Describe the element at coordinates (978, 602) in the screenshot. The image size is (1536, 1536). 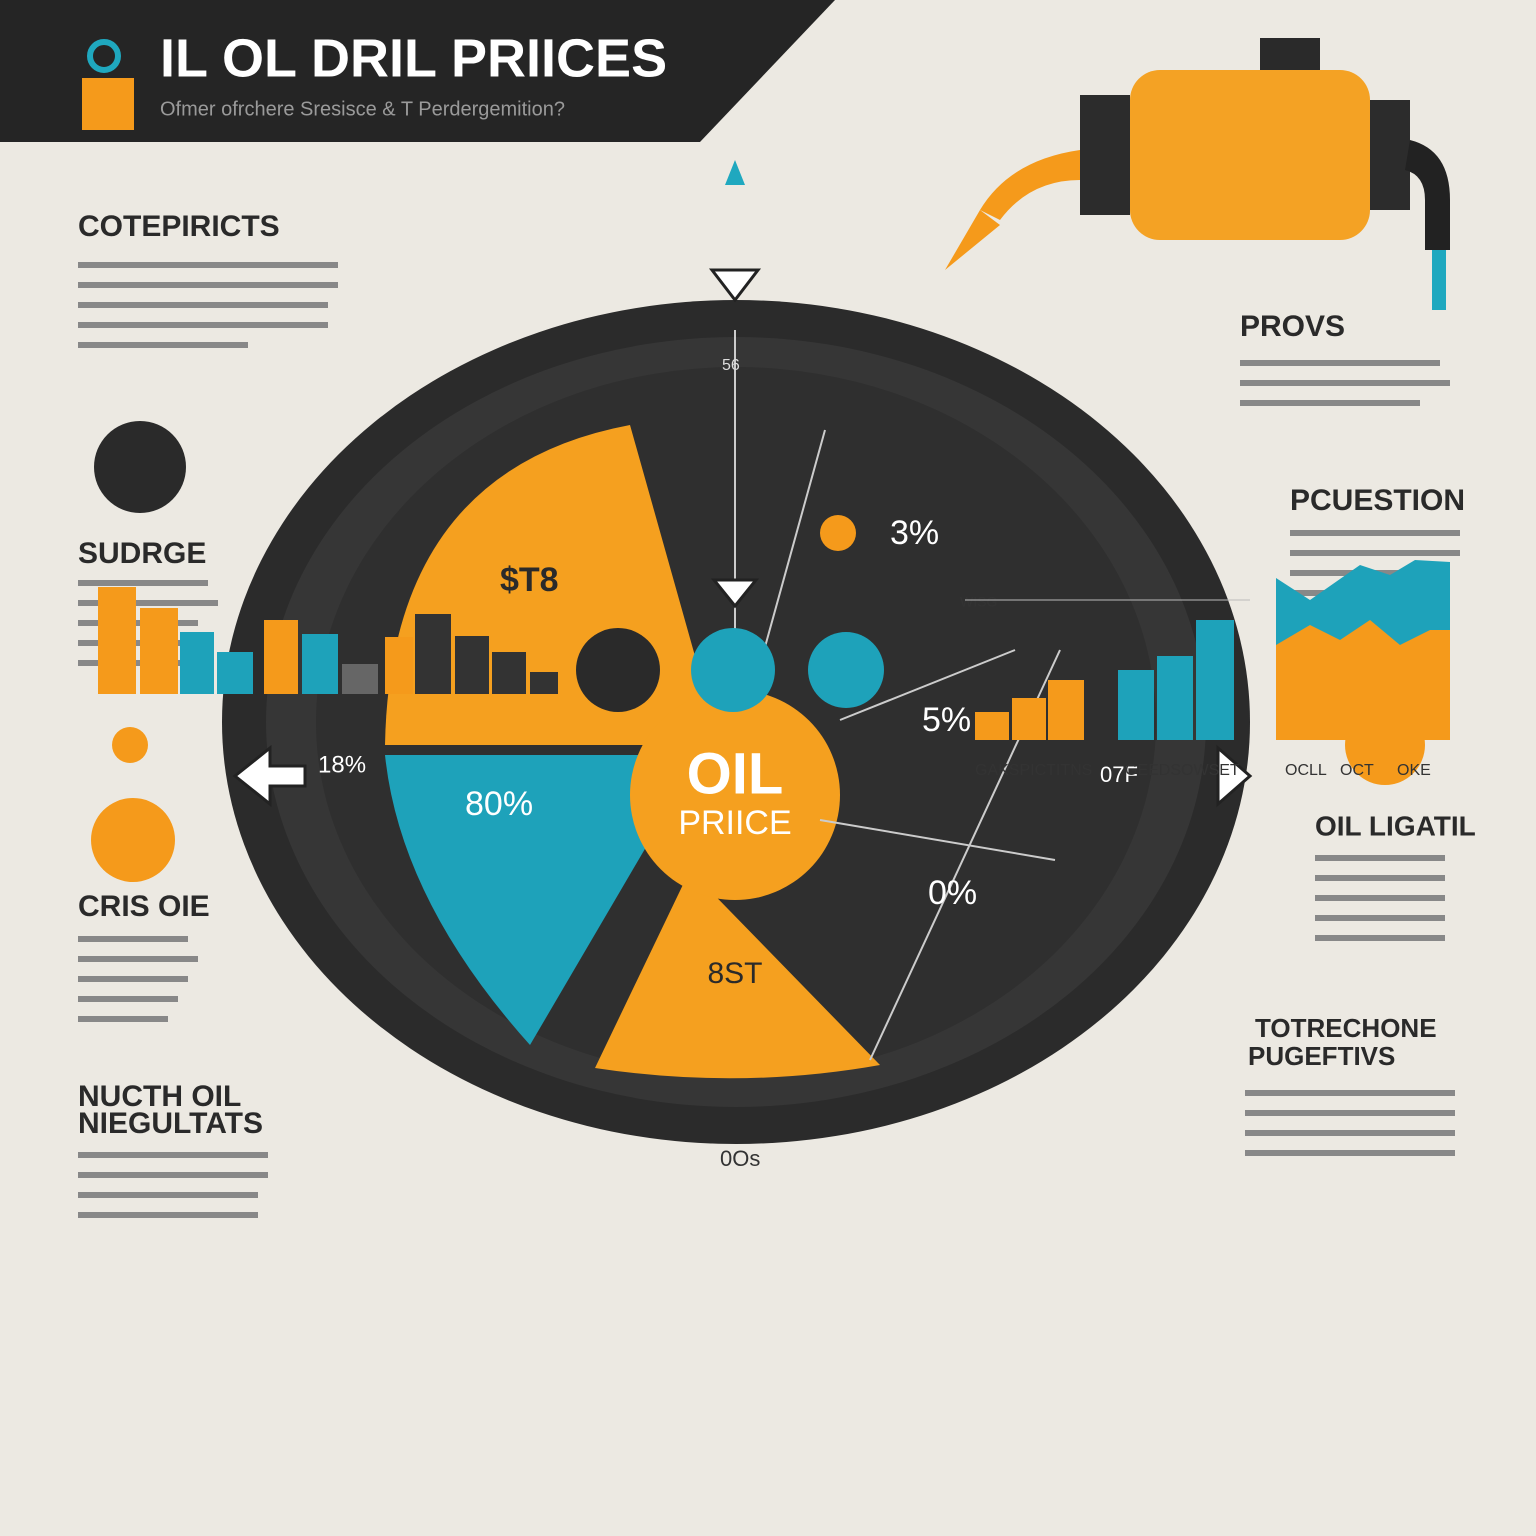
I see `bottom-axis-top: WISG` at that location.